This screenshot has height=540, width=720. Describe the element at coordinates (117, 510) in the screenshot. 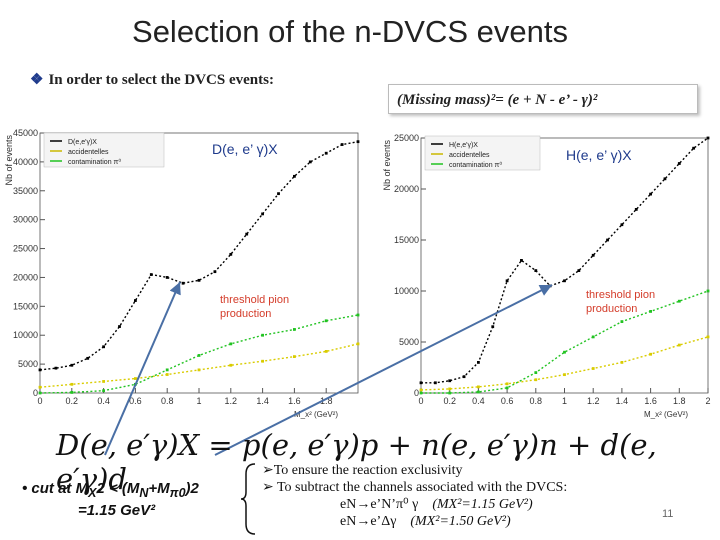

I see `cut-value: =1.15 GeV²` at that location.